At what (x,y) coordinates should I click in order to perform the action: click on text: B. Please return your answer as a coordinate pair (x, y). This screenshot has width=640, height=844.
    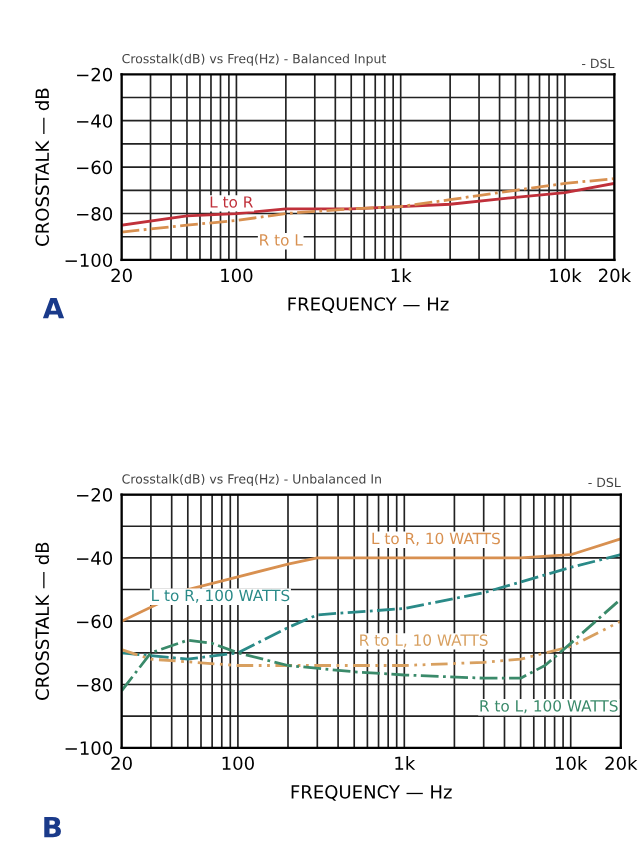
    Looking at the image, I should click on (52, 827).